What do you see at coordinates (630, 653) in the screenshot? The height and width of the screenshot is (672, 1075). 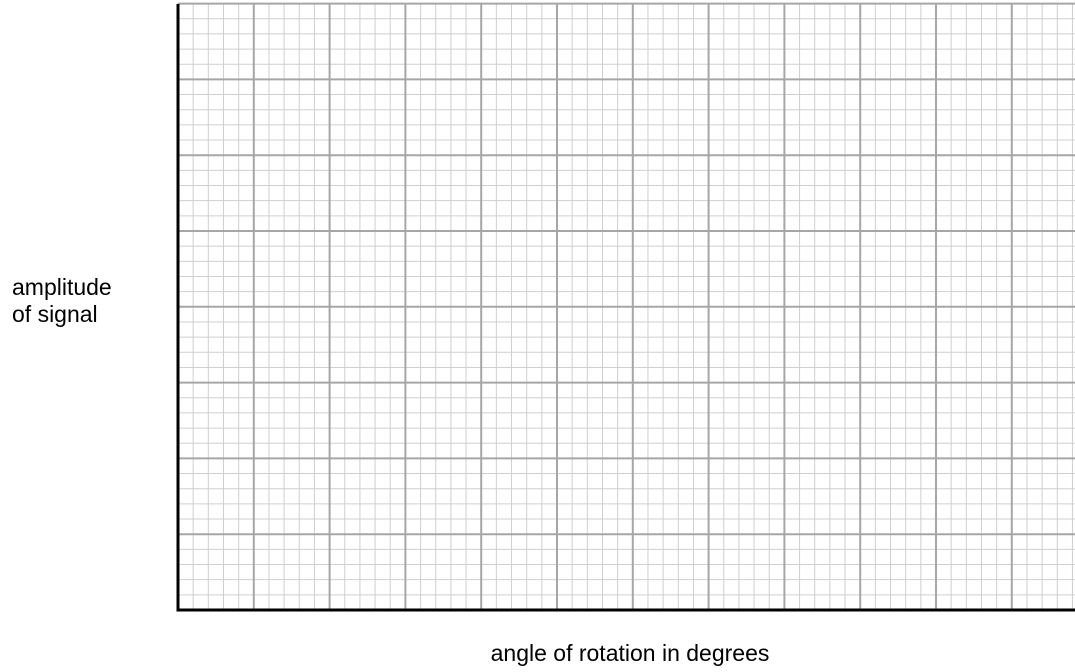 I see `x-axis-label: angle of rotation in degrees` at bounding box center [630, 653].